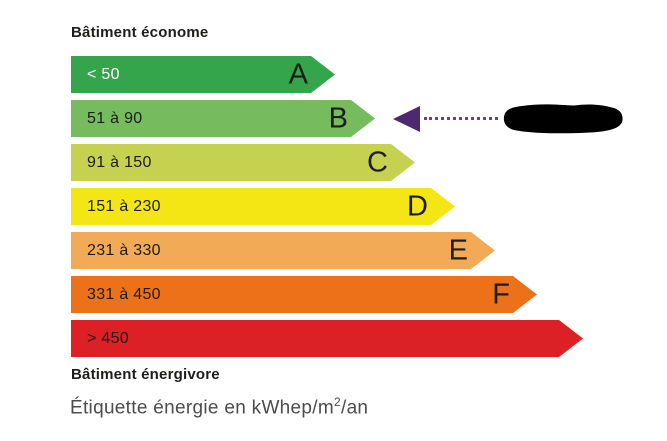 This screenshot has height=441, width=667. I want to click on class-letter: D, so click(417, 206).